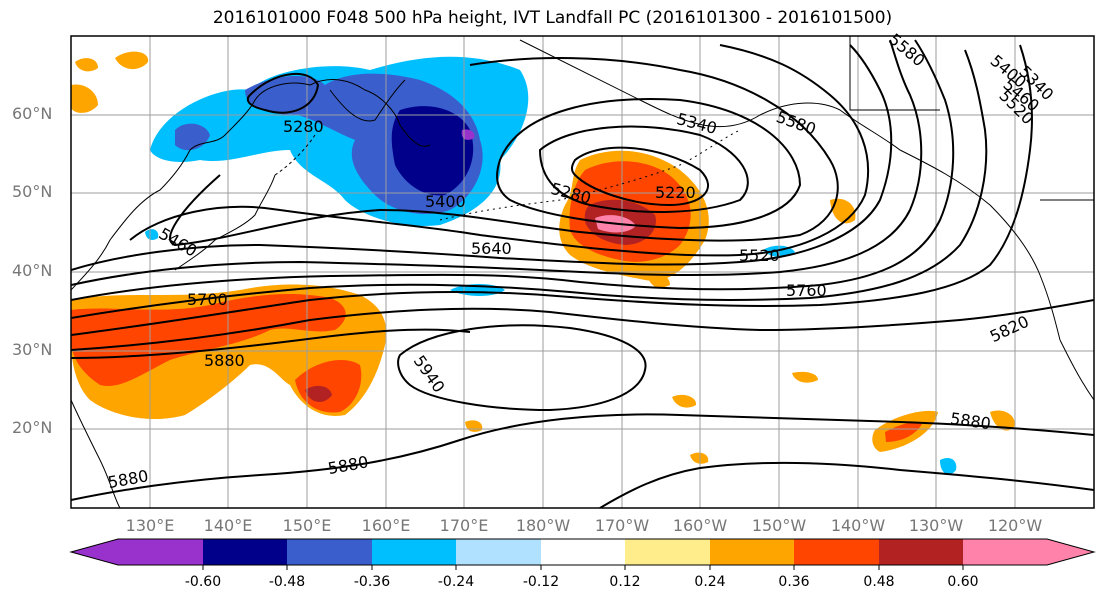 Image resolution: width=1105 pixels, height=601 pixels. I want to click on positive-ivt-region-west-core, so click(208, 340).